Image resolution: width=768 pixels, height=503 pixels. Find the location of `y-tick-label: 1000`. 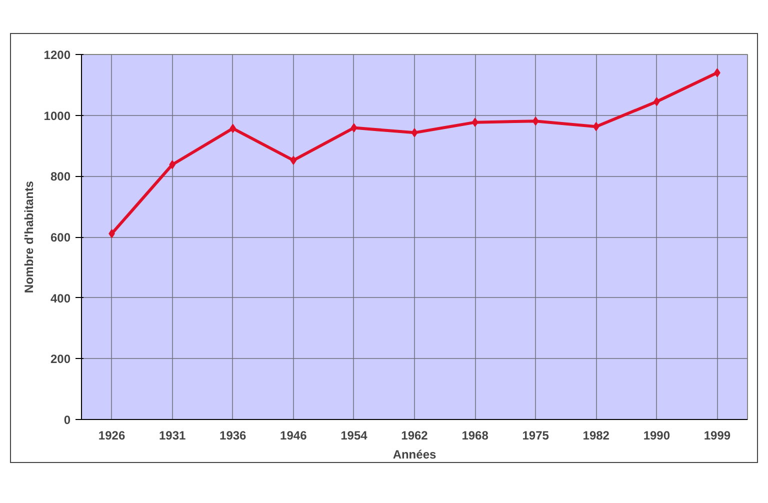

y-tick-label: 1000 is located at coordinates (57, 115).